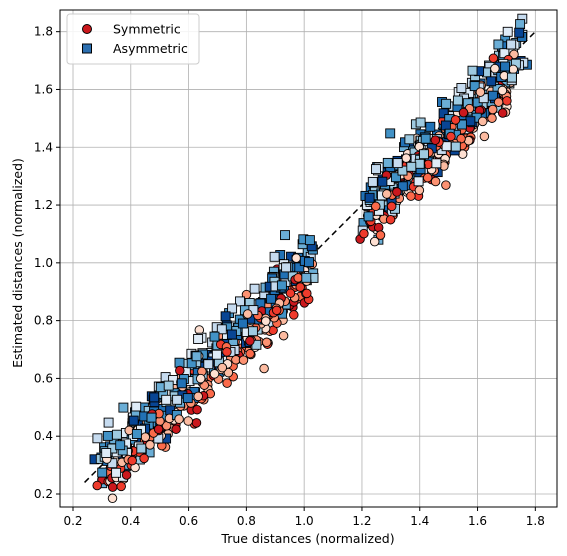  Describe the element at coordinates (72, 521) in the screenshot. I see `x-tick-label: 0.2` at that location.